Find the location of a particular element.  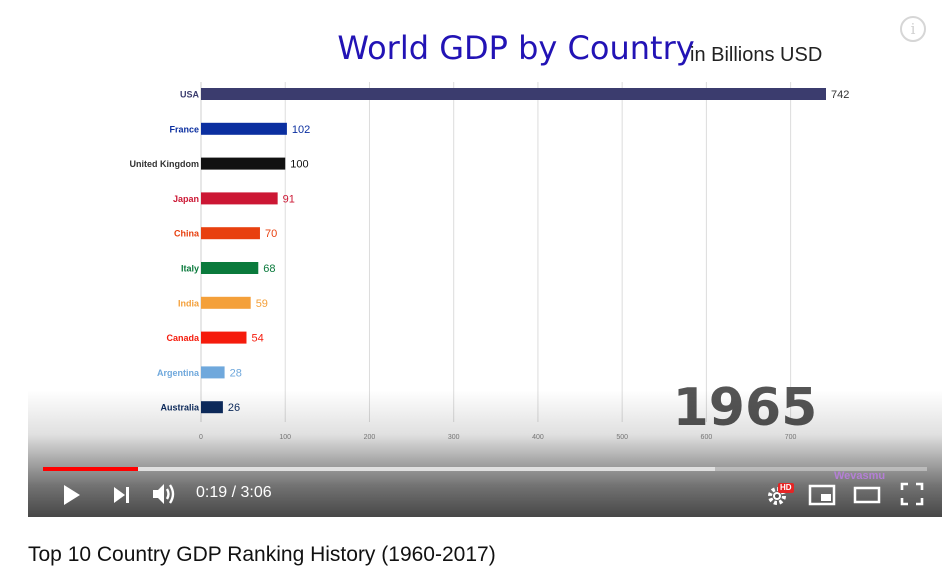

x-tick-label: 500 is located at coordinates (622, 437).